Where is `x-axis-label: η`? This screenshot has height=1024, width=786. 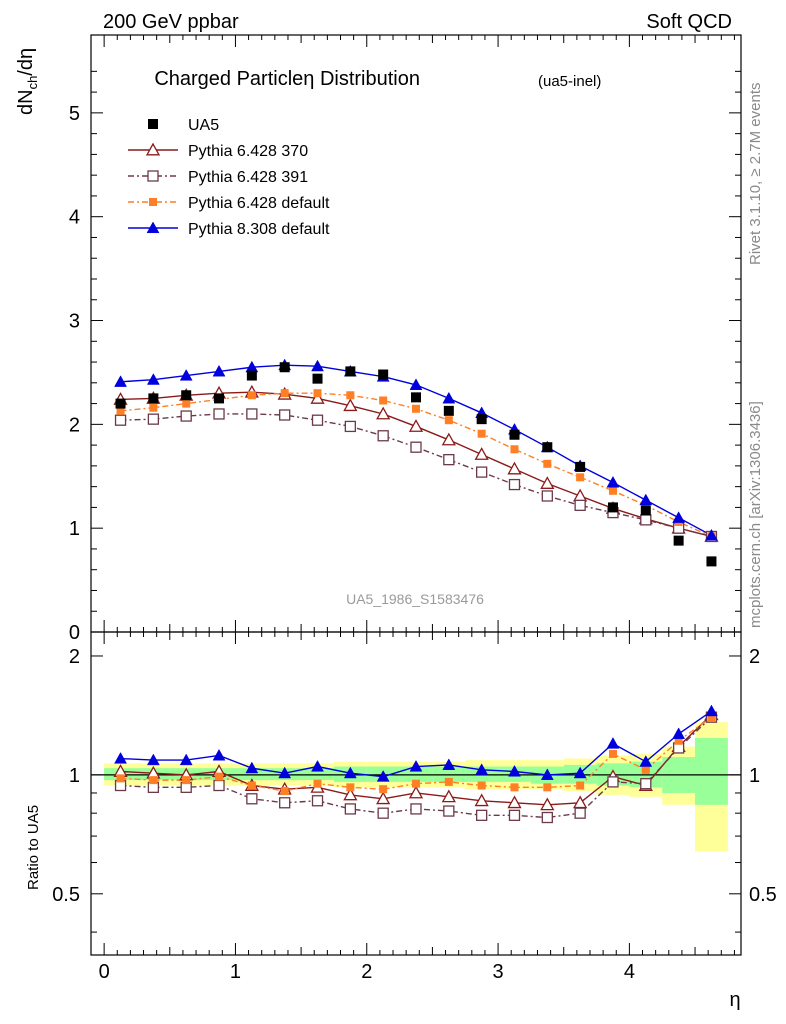
x-axis-label: η is located at coordinates (734, 1000).